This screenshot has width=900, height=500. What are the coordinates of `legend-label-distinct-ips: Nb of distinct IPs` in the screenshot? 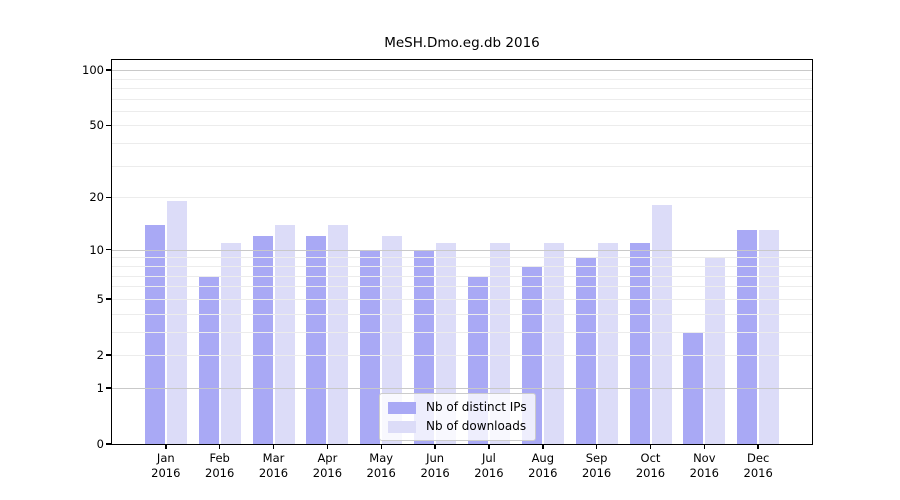 It's located at (476, 407).